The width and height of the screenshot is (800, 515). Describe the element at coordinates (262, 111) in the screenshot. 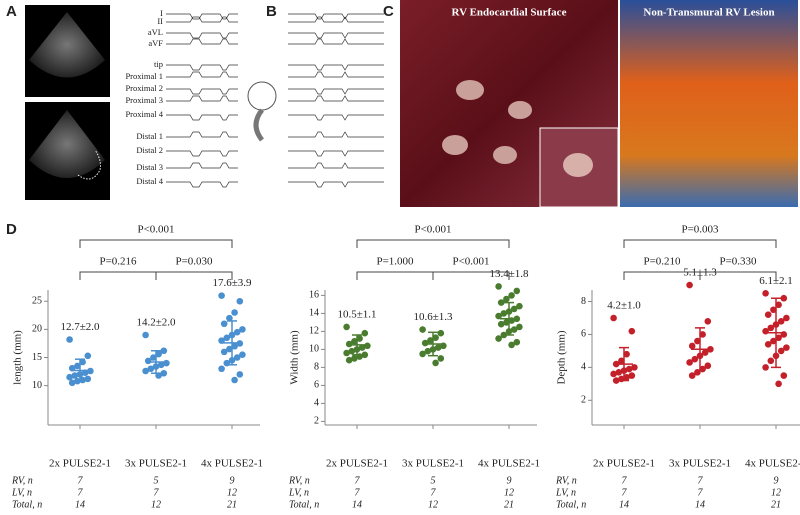

I see `catheter-icon` at that location.